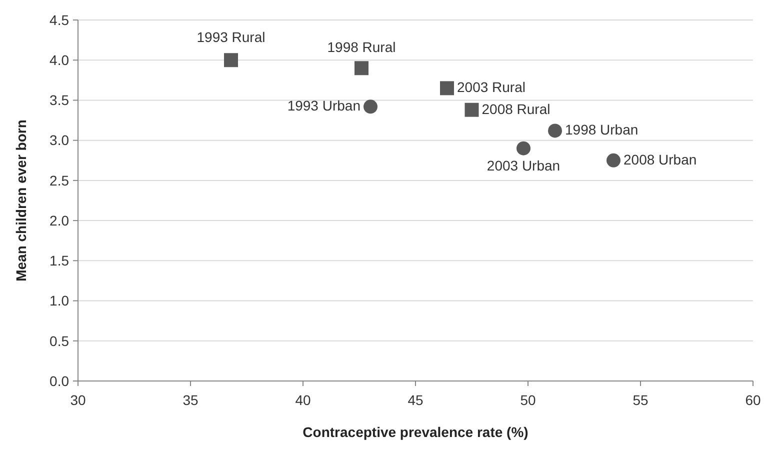 The width and height of the screenshot is (773, 459). Describe the element at coordinates (190, 400) in the screenshot. I see `x-tick-label: 35` at that location.